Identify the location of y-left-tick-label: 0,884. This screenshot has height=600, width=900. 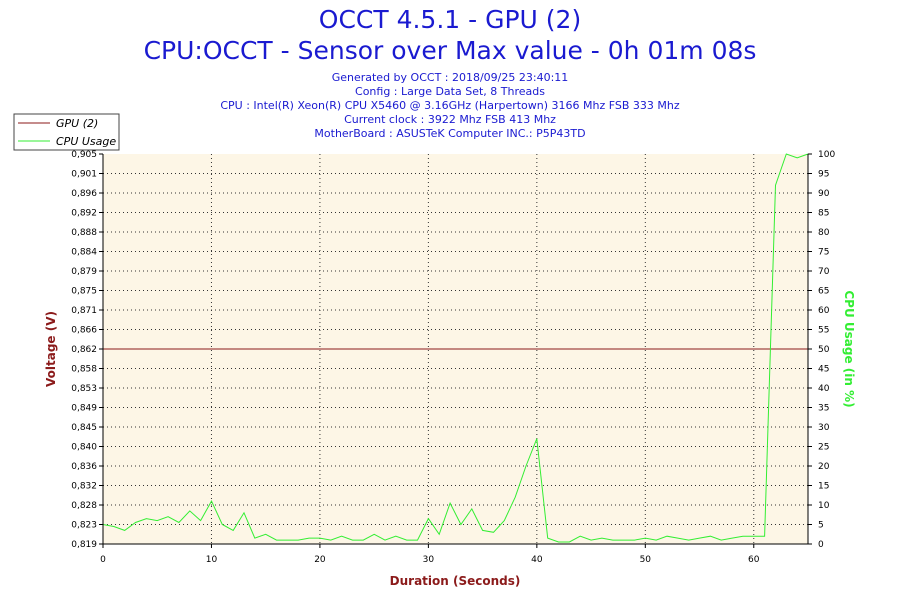
(84, 253).